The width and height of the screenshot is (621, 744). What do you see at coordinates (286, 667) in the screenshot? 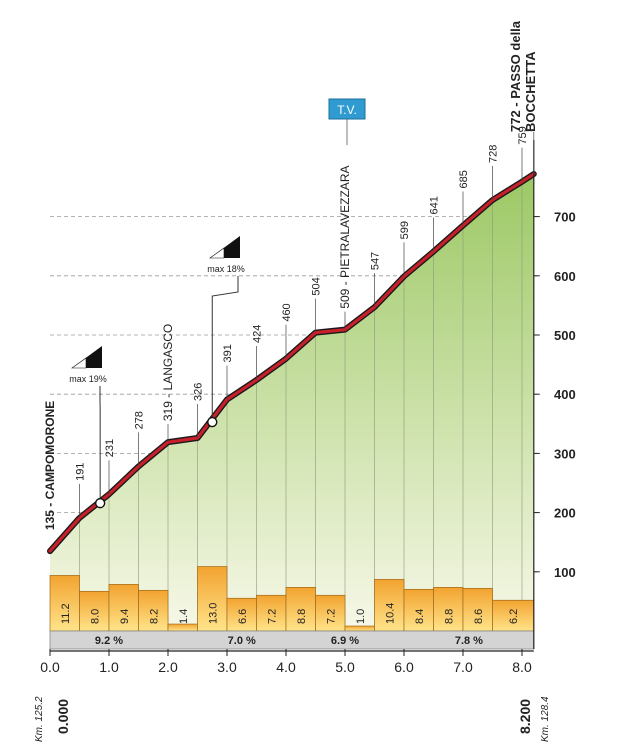
I see `x-tick-label: 4.0` at bounding box center [286, 667].